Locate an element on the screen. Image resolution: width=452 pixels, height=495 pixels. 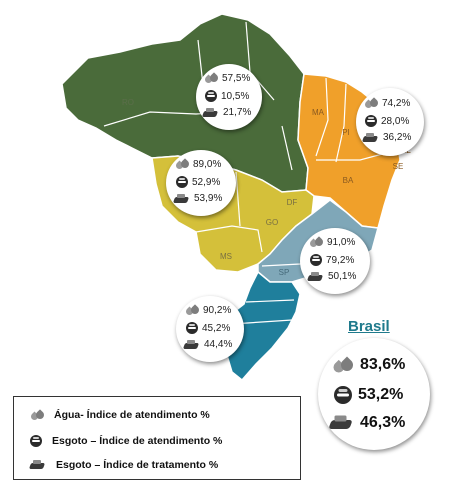
region-sudeste-bubble: 91,0% 79,2% 50,1% is located at coordinates (335, 261).